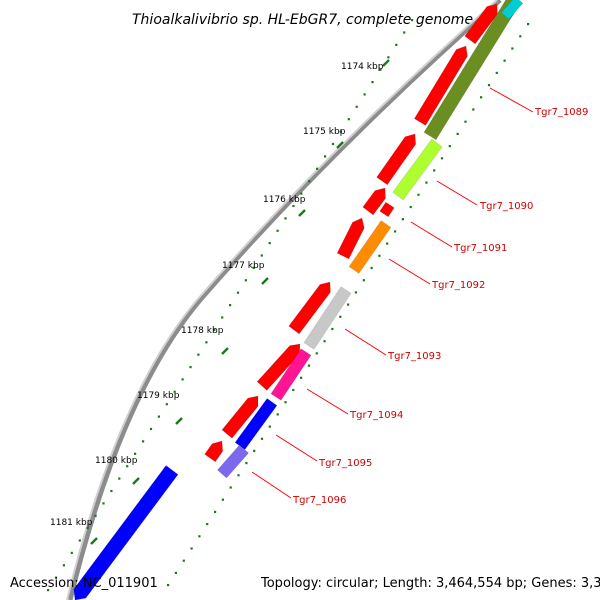  I want to click on kbp-label: 1174 kbp, so click(362, 67).